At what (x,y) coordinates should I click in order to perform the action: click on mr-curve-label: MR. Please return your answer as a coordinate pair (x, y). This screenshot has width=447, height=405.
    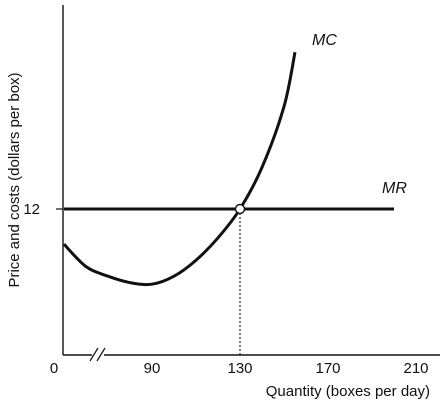
    Looking at the image, I should click on (394, 188).